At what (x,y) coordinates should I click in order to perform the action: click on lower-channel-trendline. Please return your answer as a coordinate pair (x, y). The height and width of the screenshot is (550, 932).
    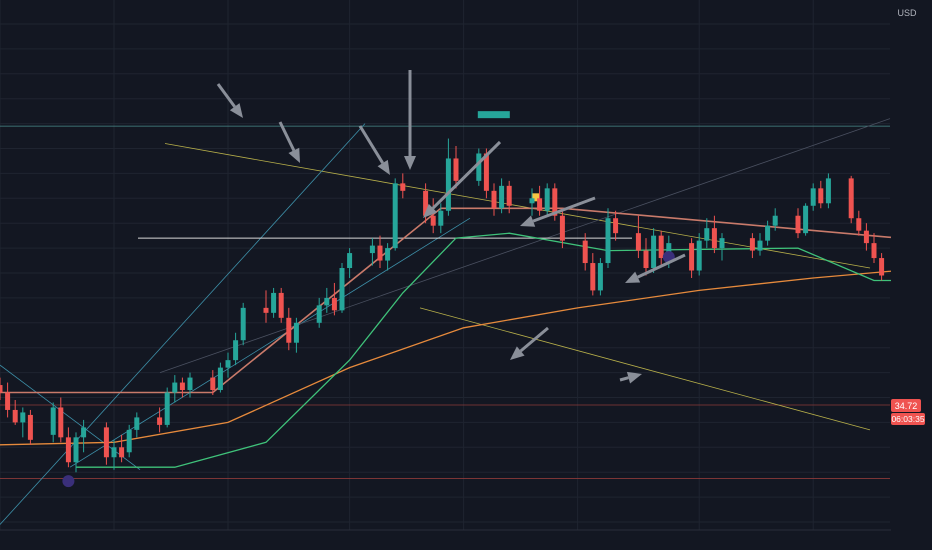
    Looking at the image, I should click on (645, 369).